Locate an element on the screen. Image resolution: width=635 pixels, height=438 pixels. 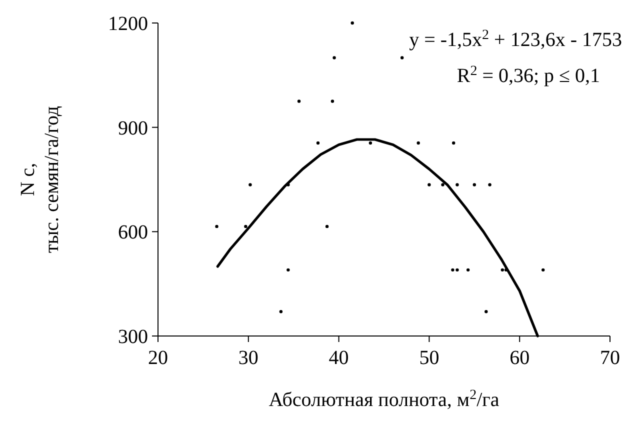
x-tick-label: 20 is located at coordinates (158, 358).